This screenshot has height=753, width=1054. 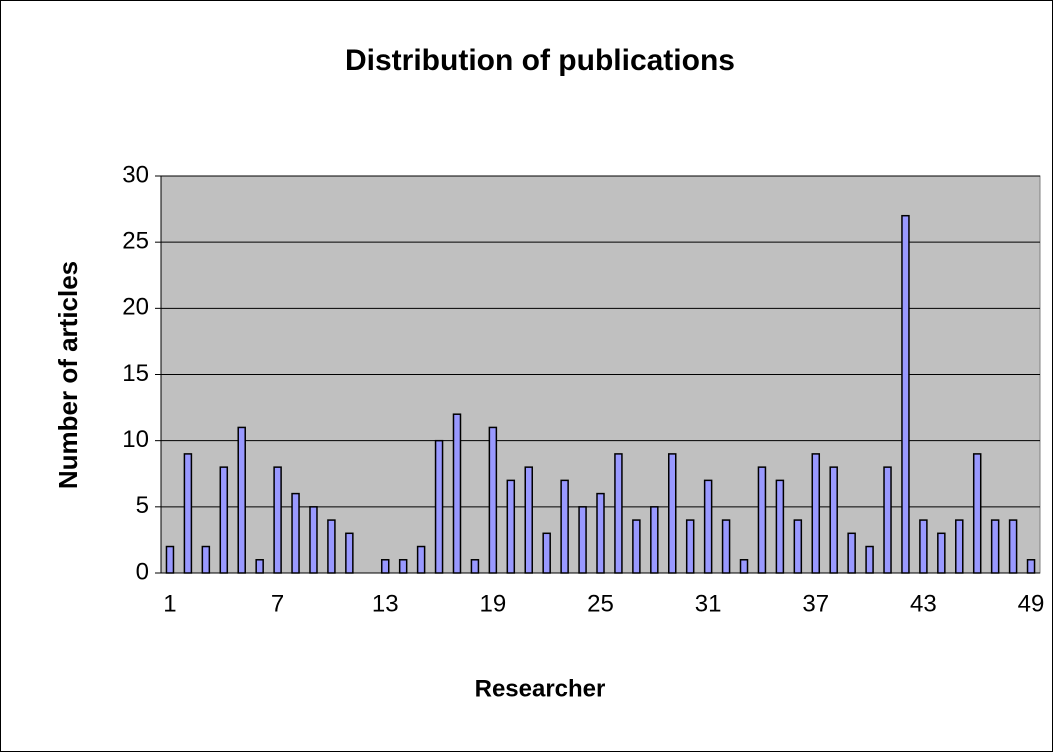 I want to click on x-tick-label: 13, so click(x=385, y=603).